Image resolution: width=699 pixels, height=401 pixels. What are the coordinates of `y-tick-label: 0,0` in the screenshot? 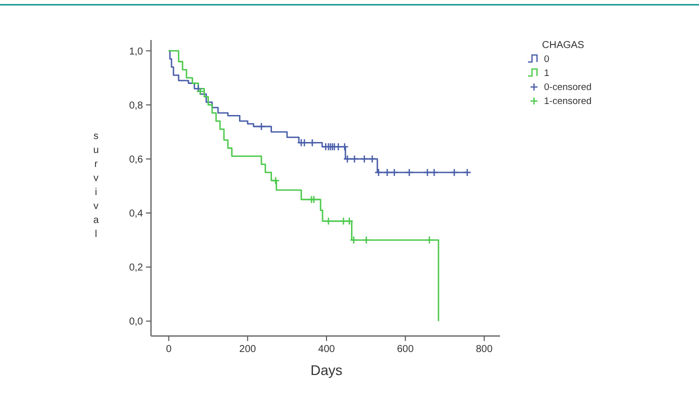 It's located at (136, 322).